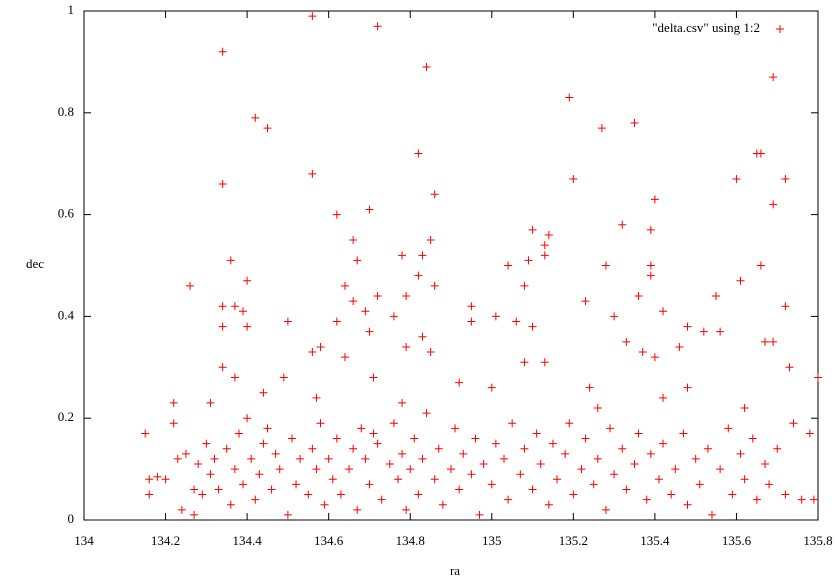 The image size is (837, 583). I want to click on legend-label: "delta.csv" using 1:2, so click(706, 27).